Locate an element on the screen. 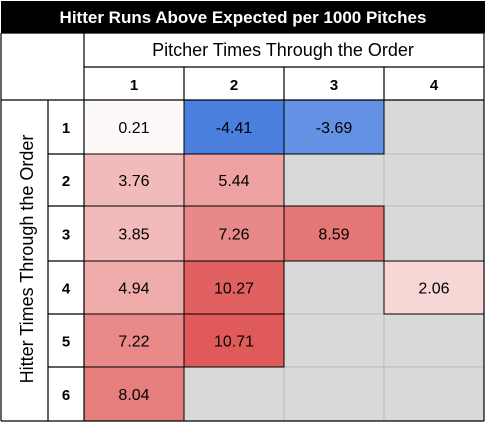 The width and height of the screenshot is (486, 425). title-bar is located at coordinates (243, 17).